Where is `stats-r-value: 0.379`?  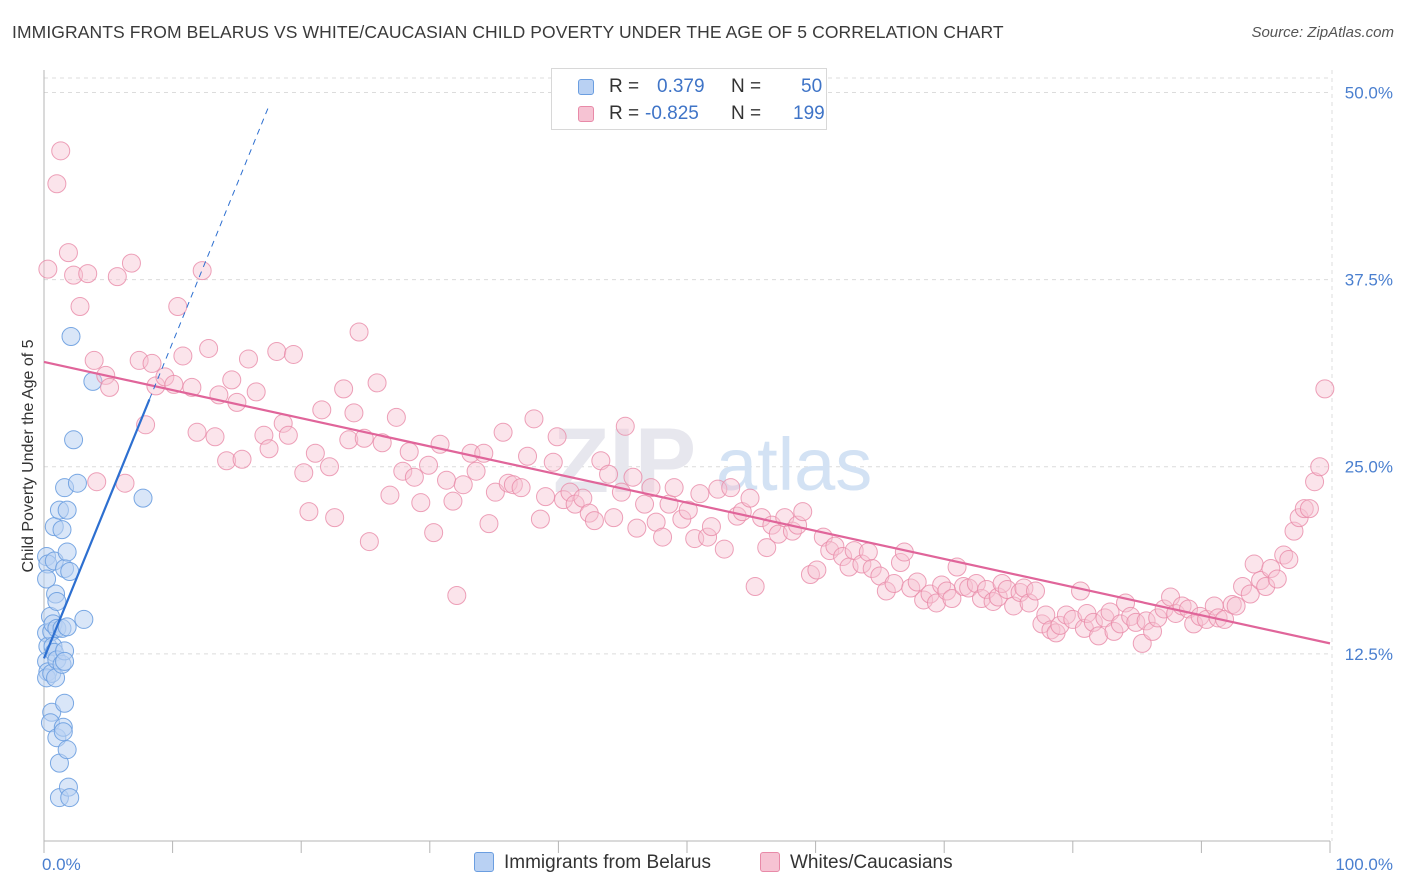
stats-r-value: 0.379 is located at coordinates (681, 86).